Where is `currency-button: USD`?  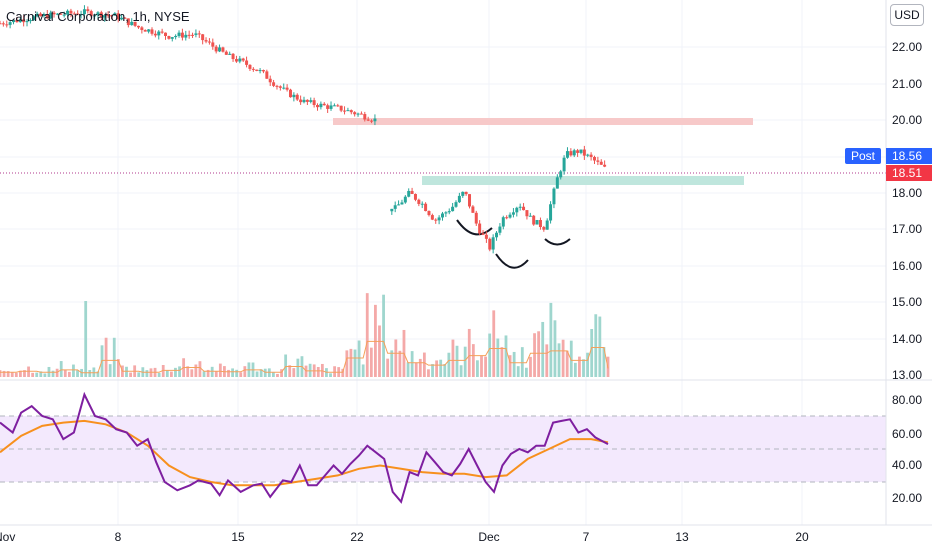
currency-button: USD is located at coordinates (907, 15).